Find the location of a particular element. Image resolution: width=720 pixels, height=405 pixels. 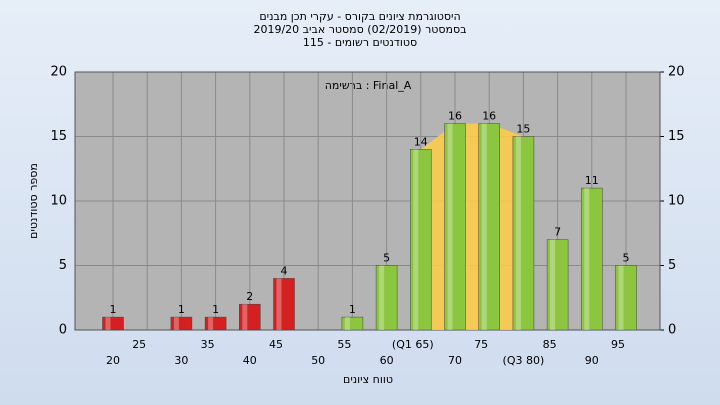

x-tick-label: 85 is located at coordinates (550, 344).